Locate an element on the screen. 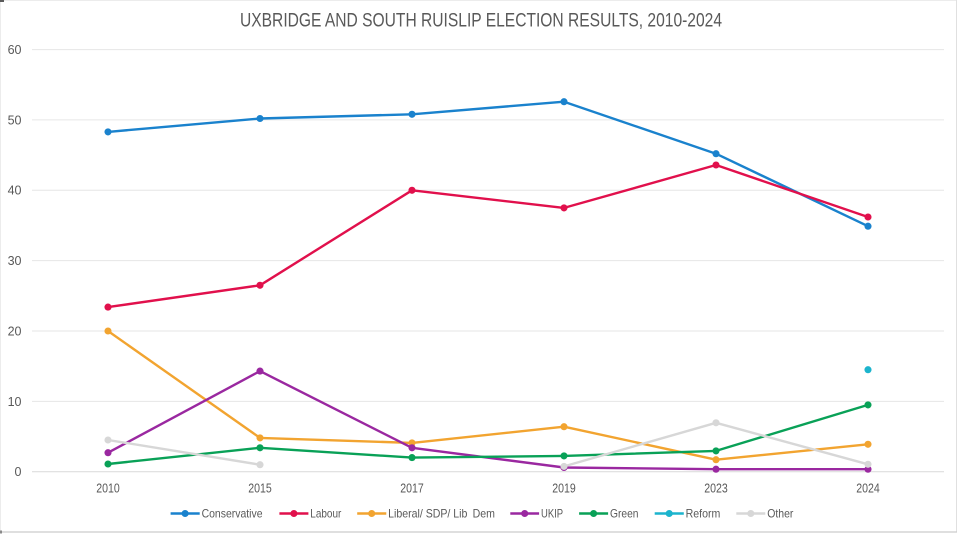 Image resolution: width=960 pixels, height=534 pixels. svg-text: Other is located at coordinates (780, 513).